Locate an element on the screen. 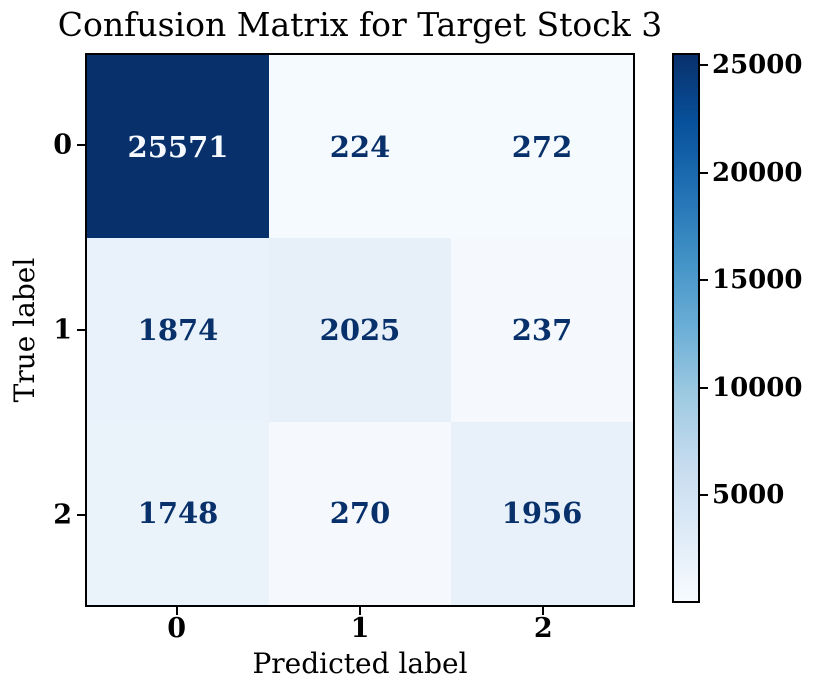 Image resolution: width=830 pixels, height=697 pixels. heatmap-cell-r0-c1: 224 is located at coordinates (360, 147).